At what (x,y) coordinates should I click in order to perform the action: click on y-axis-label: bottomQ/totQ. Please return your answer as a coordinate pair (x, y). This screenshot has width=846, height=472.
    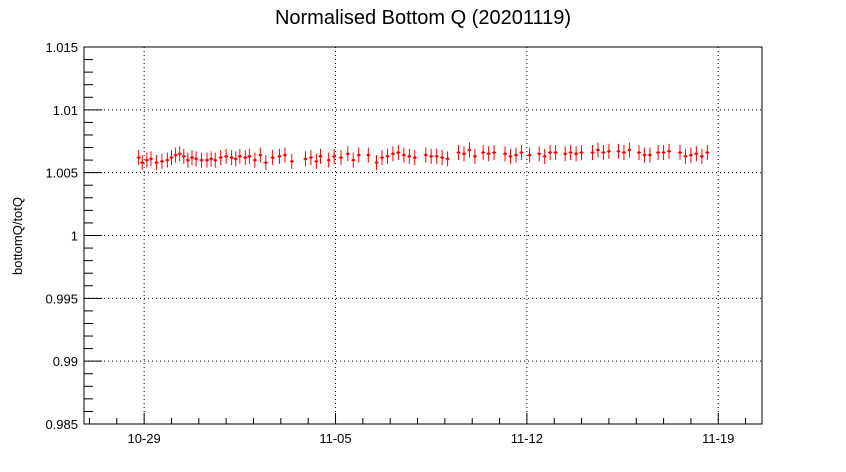
    Looking at the image, I should click on (17, 236).